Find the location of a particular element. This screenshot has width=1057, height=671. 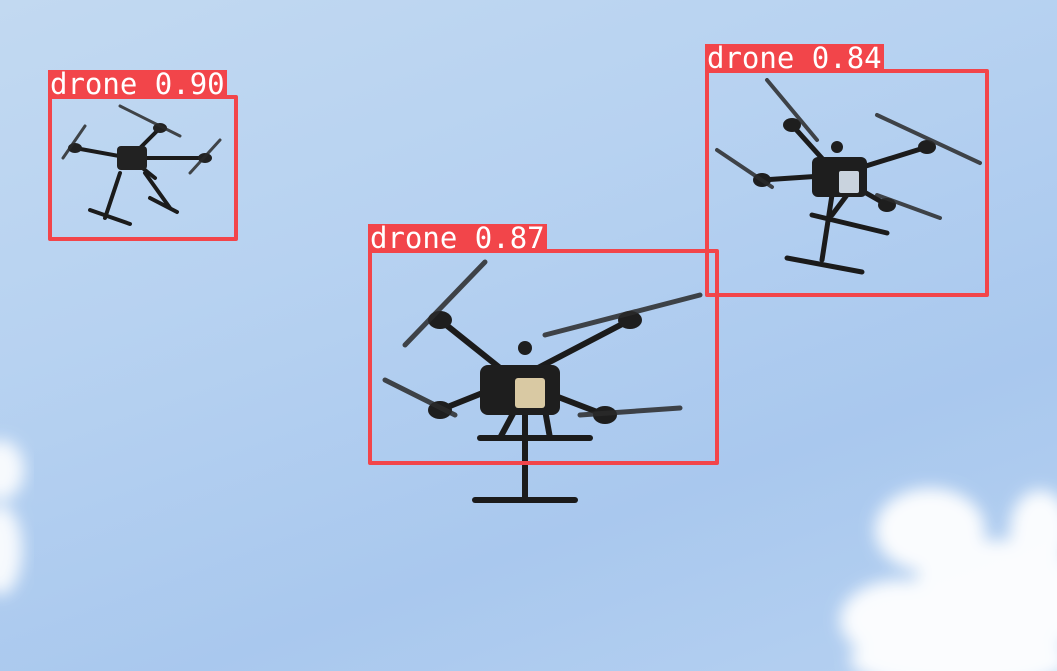

detection-3-class: drone is located at coordinates (751, 58).